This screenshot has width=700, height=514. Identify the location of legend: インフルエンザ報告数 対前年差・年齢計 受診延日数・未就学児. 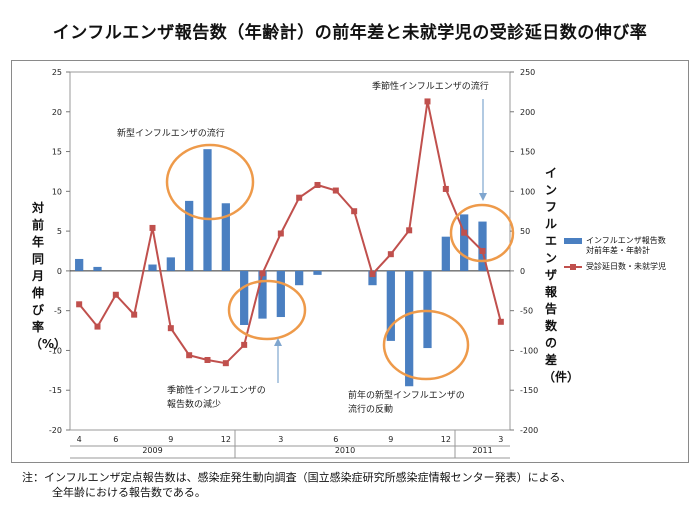
(615, 257).